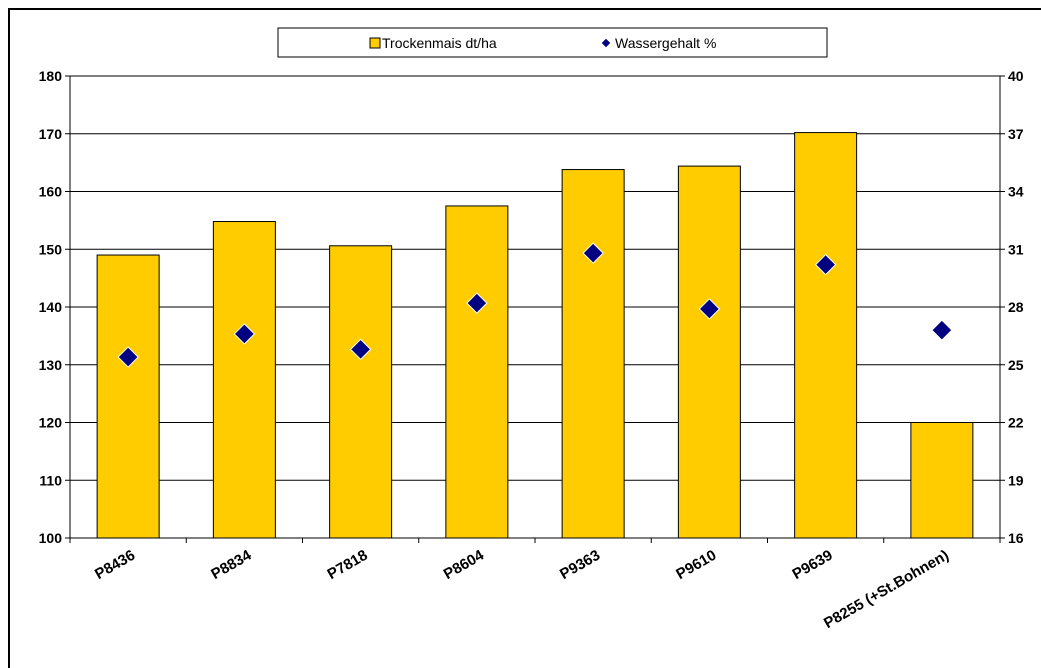 The height and width of the screenshot is (668, 1041). I want to click on legend: Trockenmais dt/ha Wassergehalt %, so click(552, 42).